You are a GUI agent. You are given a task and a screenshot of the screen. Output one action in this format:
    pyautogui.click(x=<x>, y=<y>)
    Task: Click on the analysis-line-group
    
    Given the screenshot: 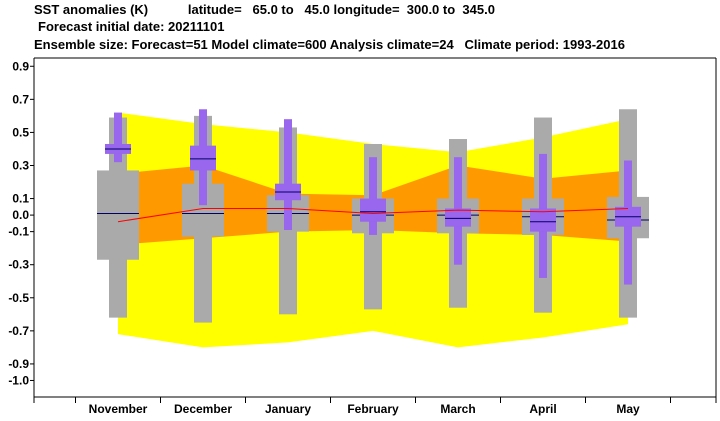 What is the action you would take?
    pyautogui.click(x=373, y=215)
    